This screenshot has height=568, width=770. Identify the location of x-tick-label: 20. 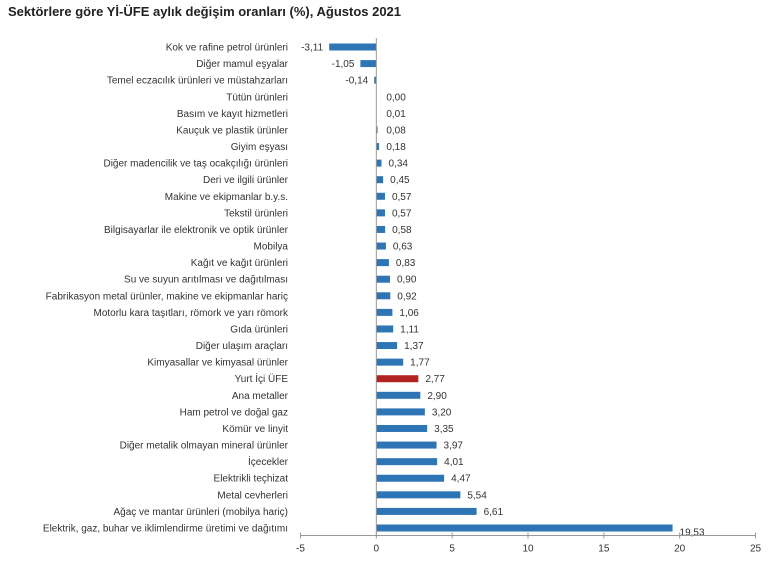
(680, 549).